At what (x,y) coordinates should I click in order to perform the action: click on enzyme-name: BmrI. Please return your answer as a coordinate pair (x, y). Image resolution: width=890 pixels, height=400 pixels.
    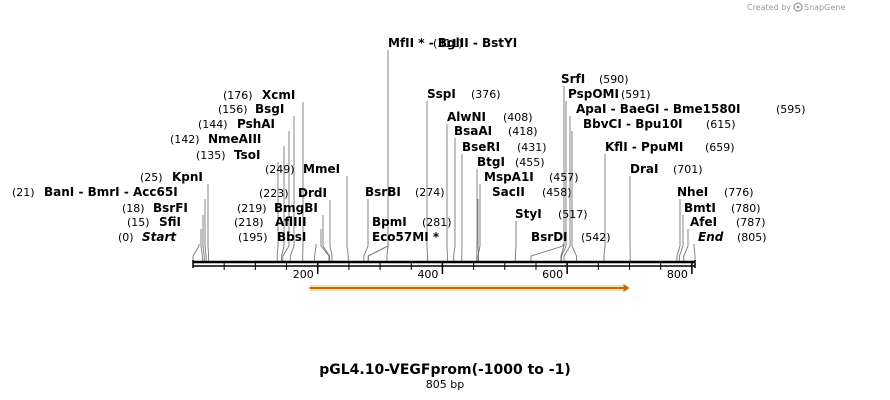
    Looking at the image, I should click on (104, 192).